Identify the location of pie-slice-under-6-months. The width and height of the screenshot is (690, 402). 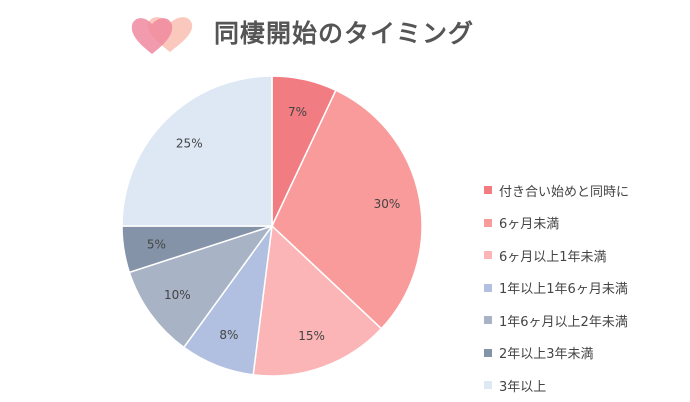
(347, 209).